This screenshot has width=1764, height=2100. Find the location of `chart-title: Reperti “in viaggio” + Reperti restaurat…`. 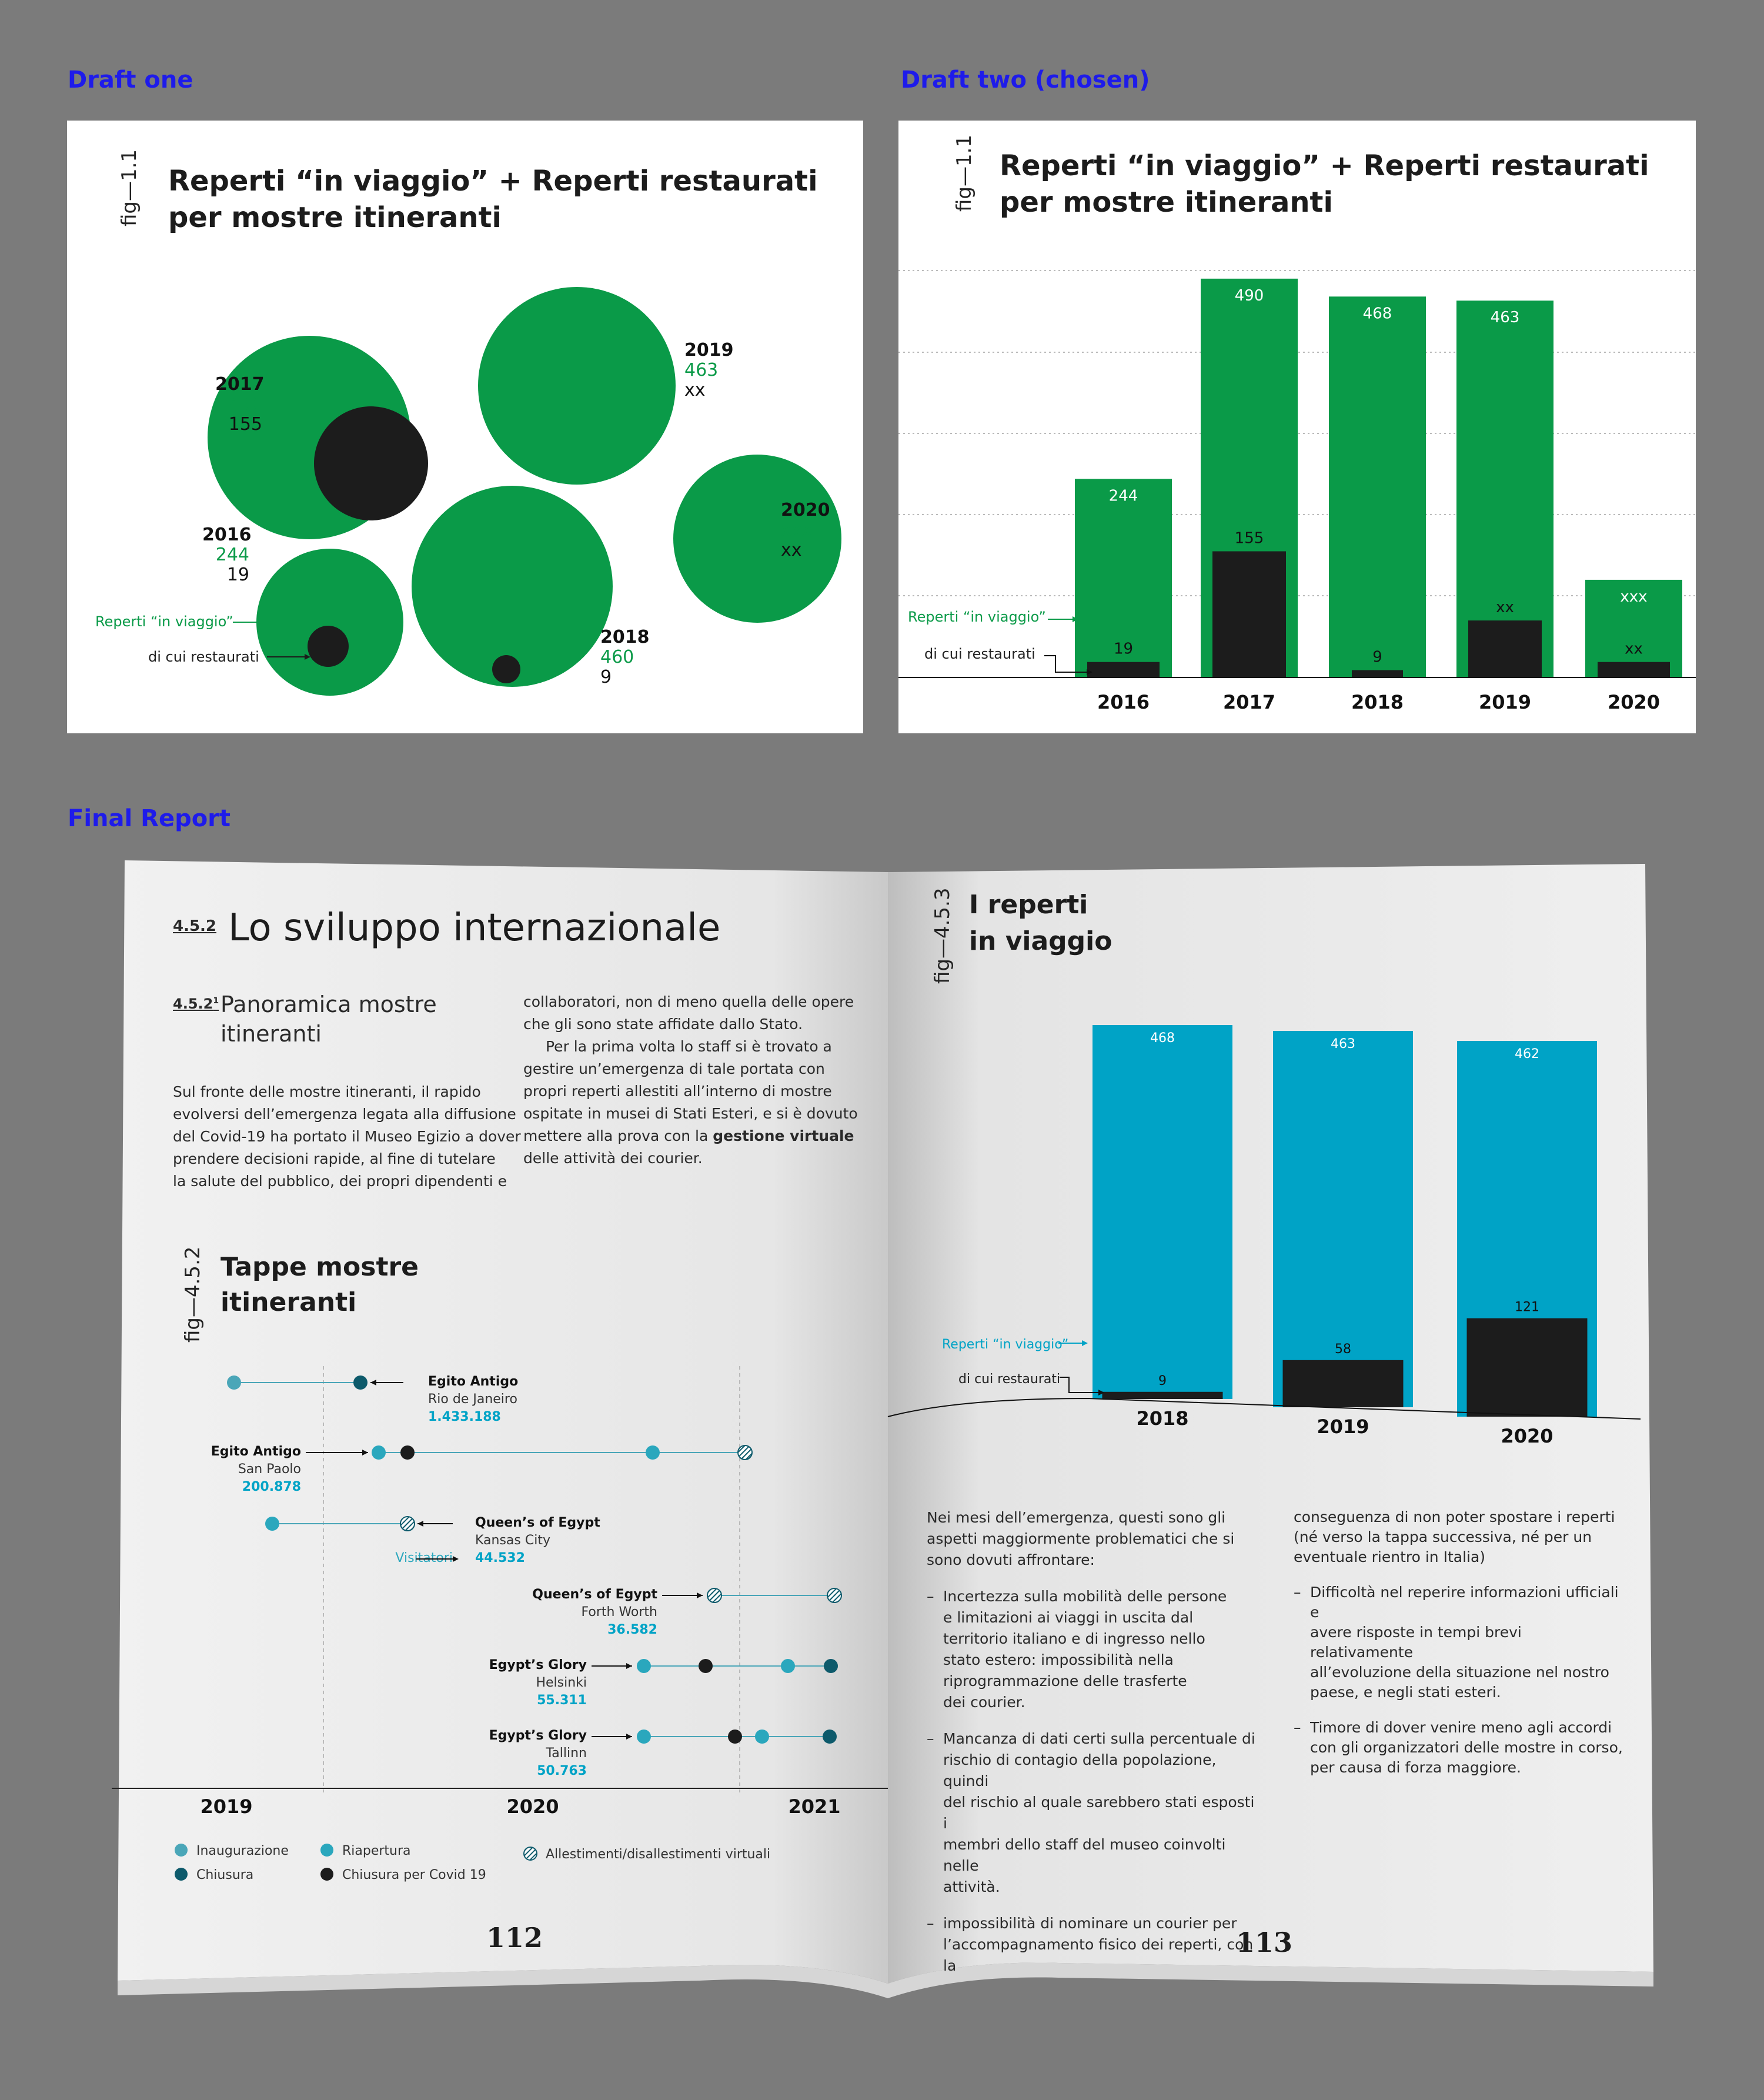

chart-title: Reperti “in viaggio” + Reperti restaurat… is located at coordinates (493, 199).